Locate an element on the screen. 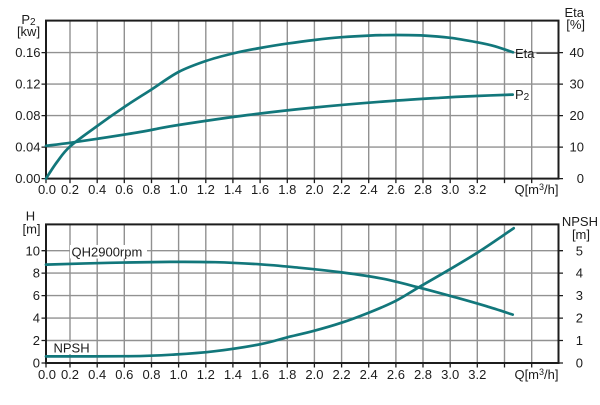 This screenshot has width=600, height=405. svg-text: 0.08 is located at coordinates (27, 115).